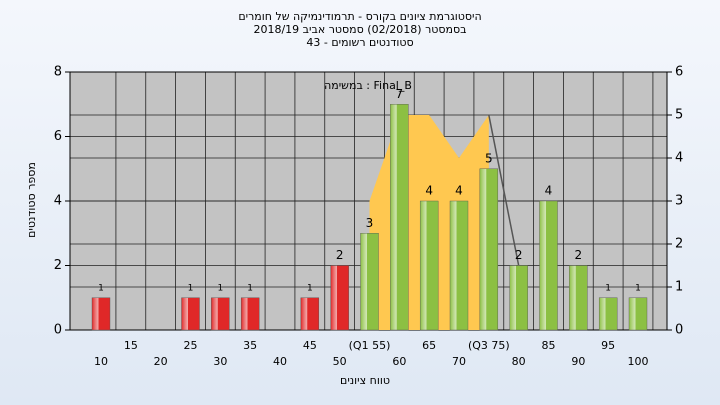  Describe the element at coordinates (220, 361) in the screenshot. I see `x-tick-label: 30` at that location.